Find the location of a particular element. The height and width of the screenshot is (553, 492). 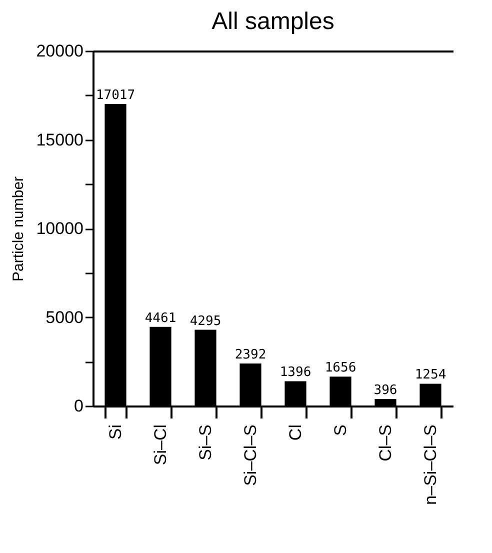

data-label: 1656 is located at coordinates (340, 368).